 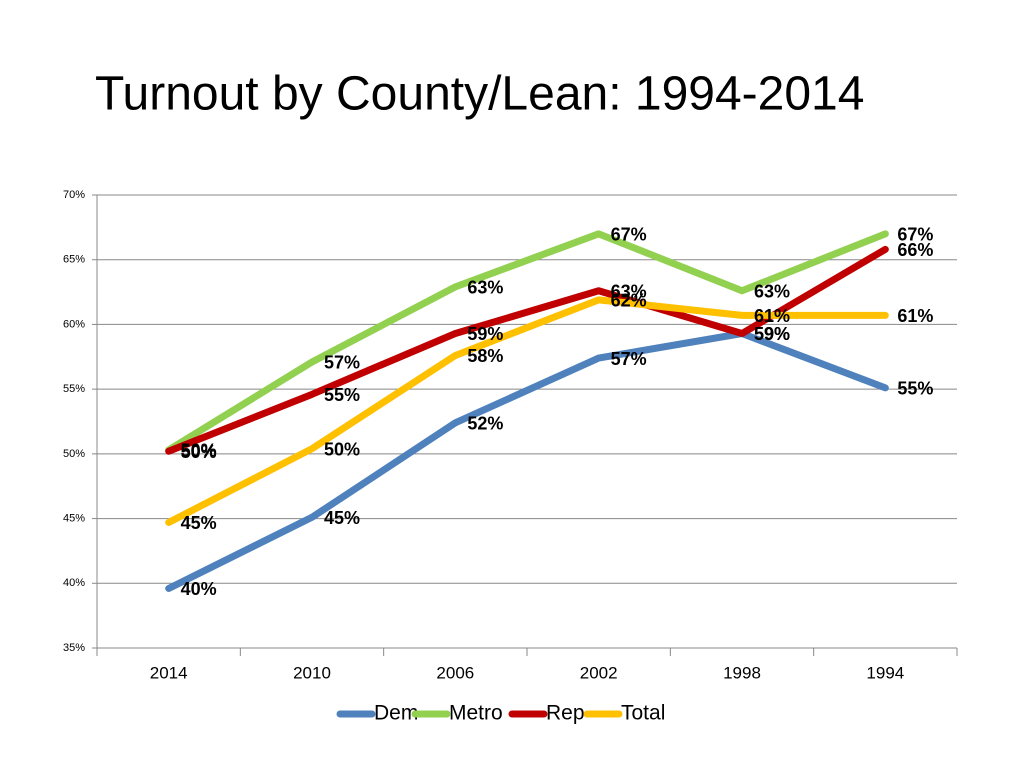 What do you see at coordinates (74, 389) in the screenshot?
I see `y-tick-label: 55%` at bounding box center [74, 389].